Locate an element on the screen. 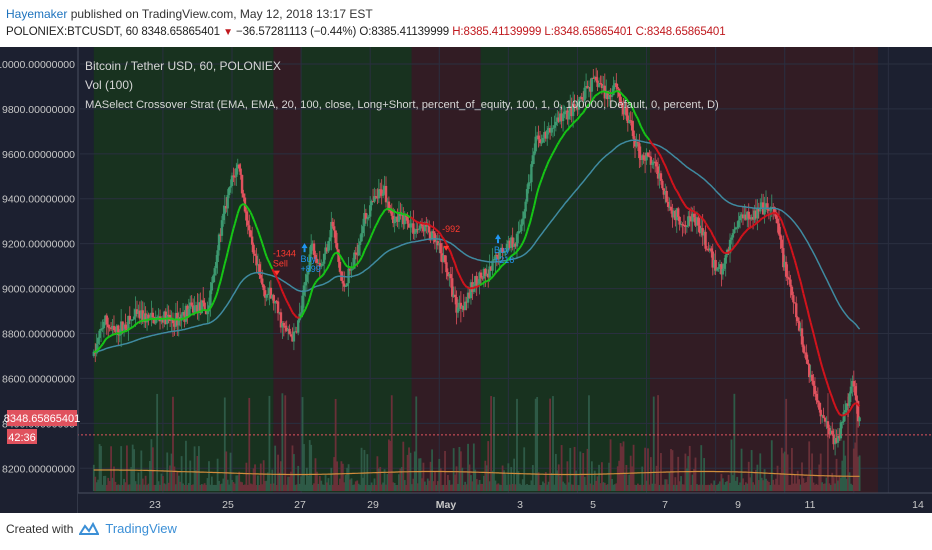 This screenshot has height=550, width=932. tradingview-brand: TradingView is located at coordinates (141, 528).